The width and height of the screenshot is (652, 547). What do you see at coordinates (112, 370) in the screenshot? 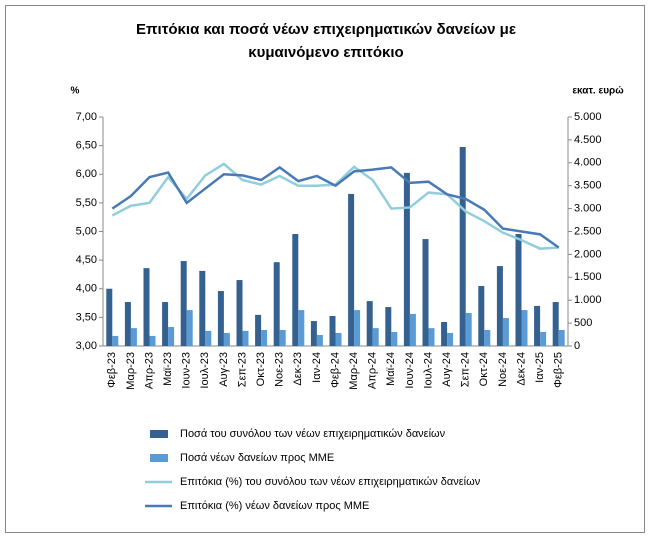
I see `x-tick-label: Φεβ-23` at bounding box center [112, 370].